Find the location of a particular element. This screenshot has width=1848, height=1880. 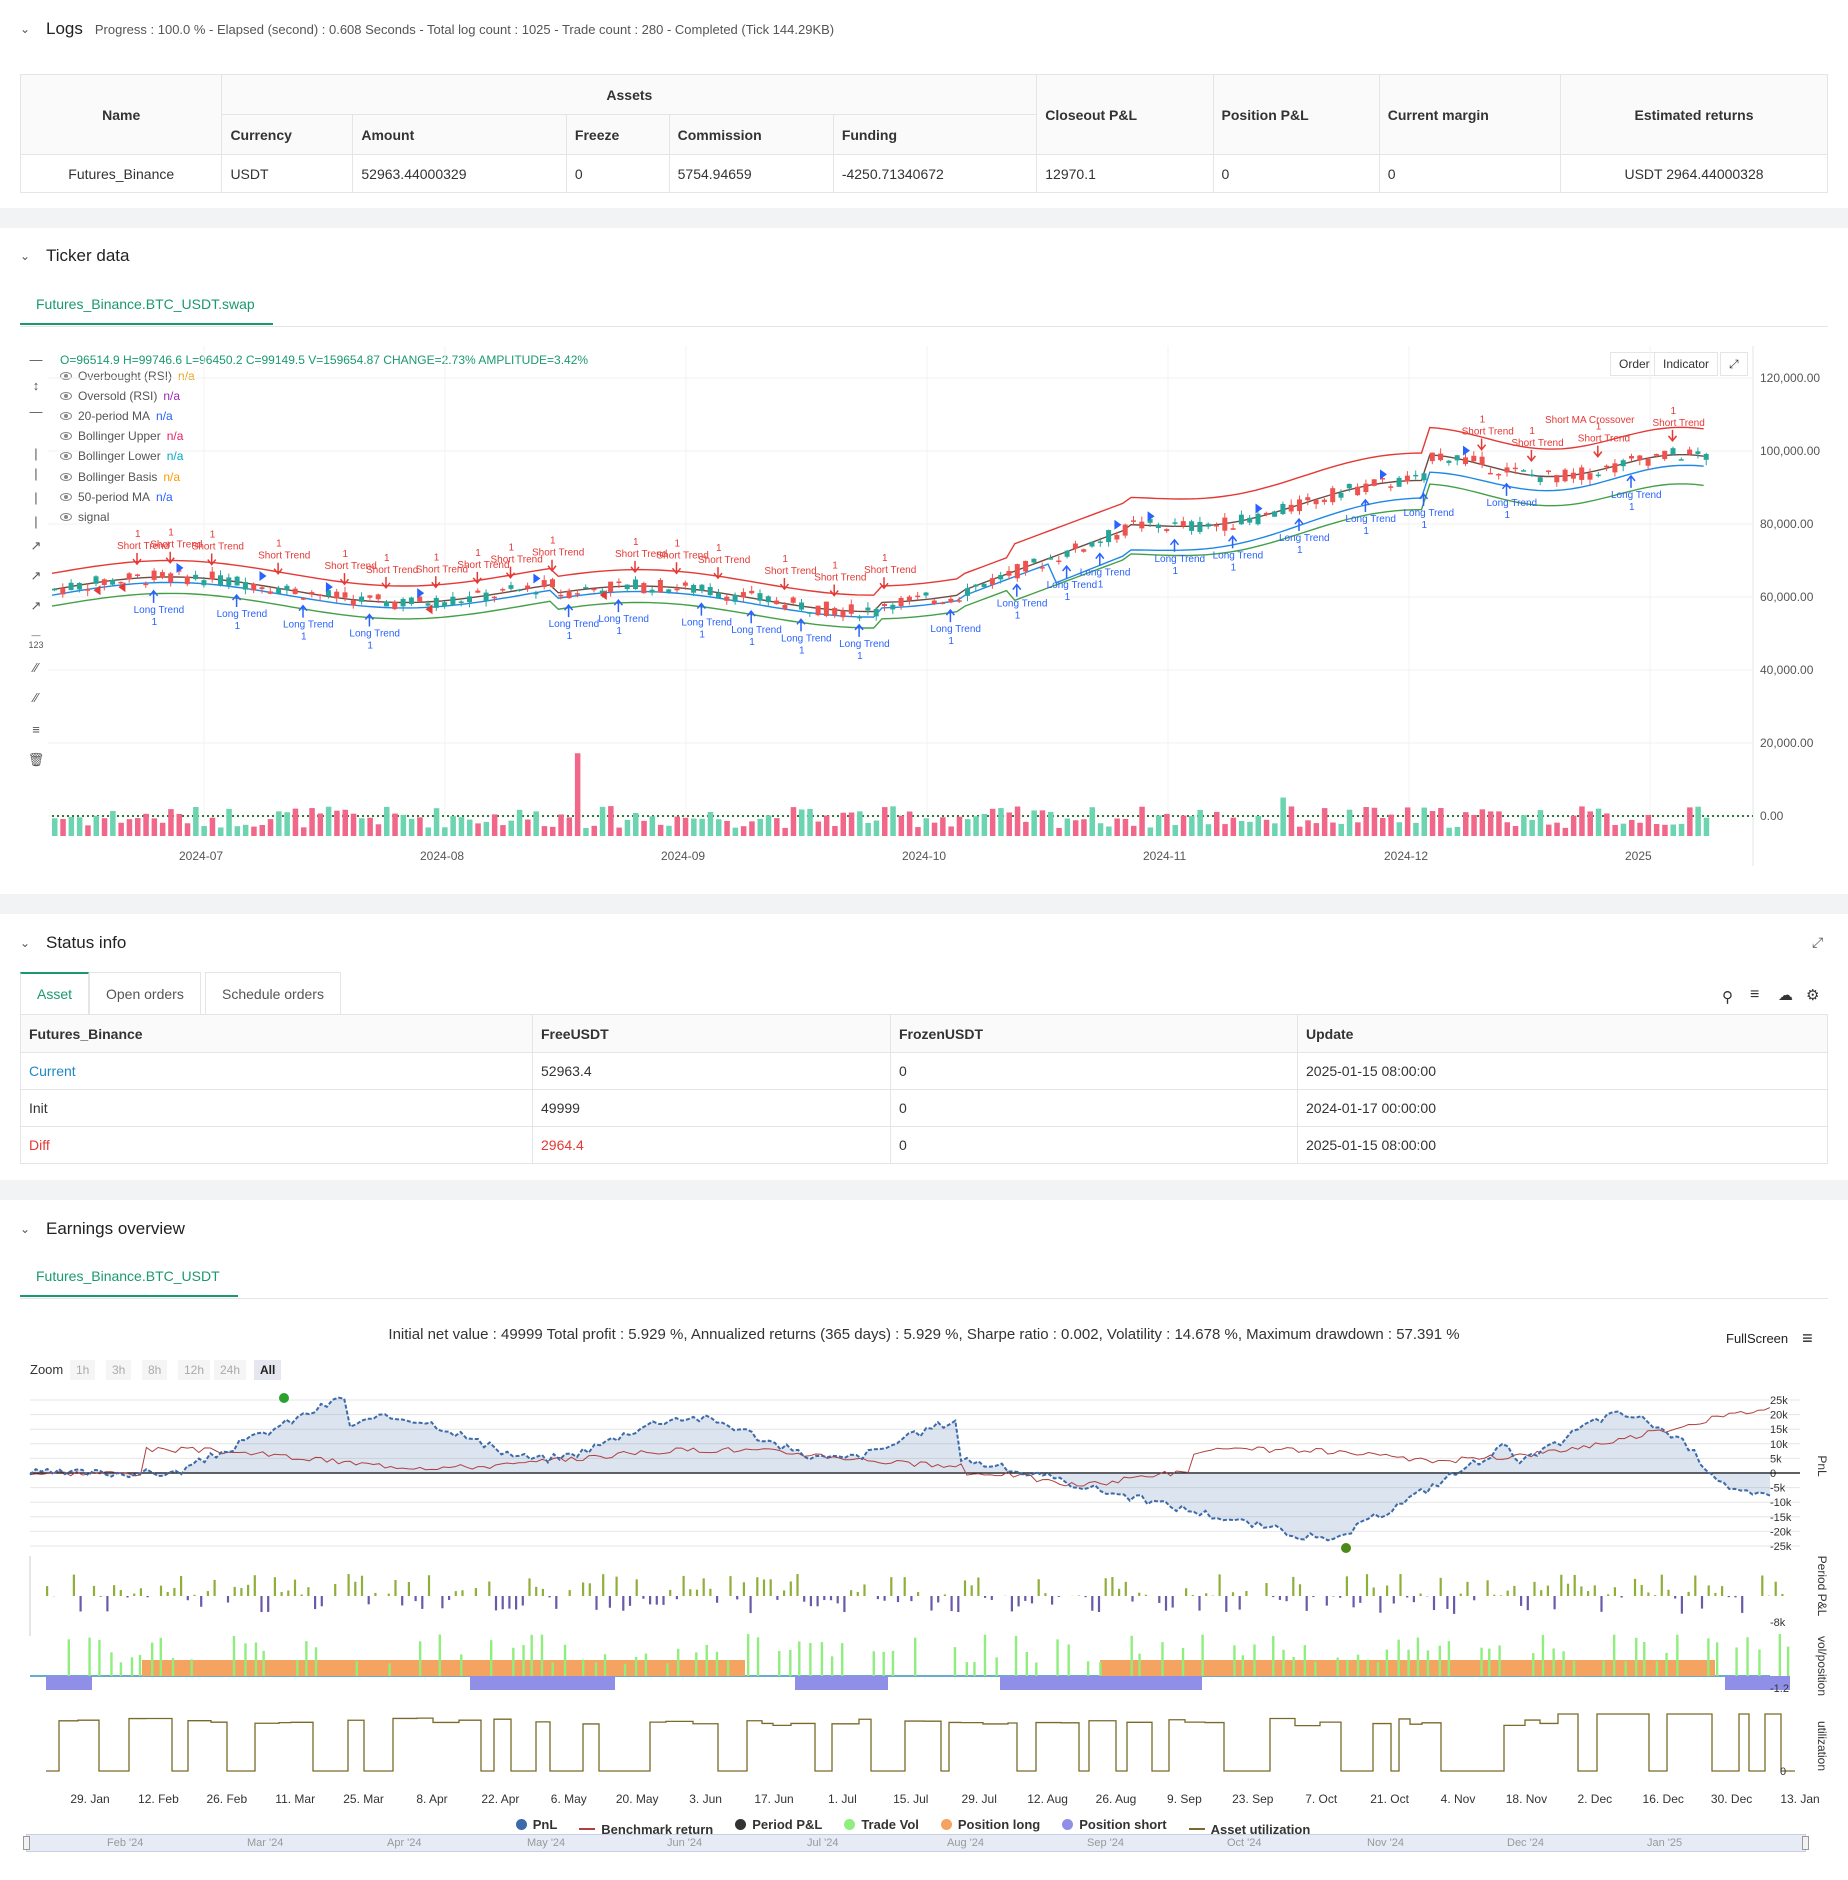

indicator-legend-item: Bollinger Lower n/a is located at coordinates (121, 456).